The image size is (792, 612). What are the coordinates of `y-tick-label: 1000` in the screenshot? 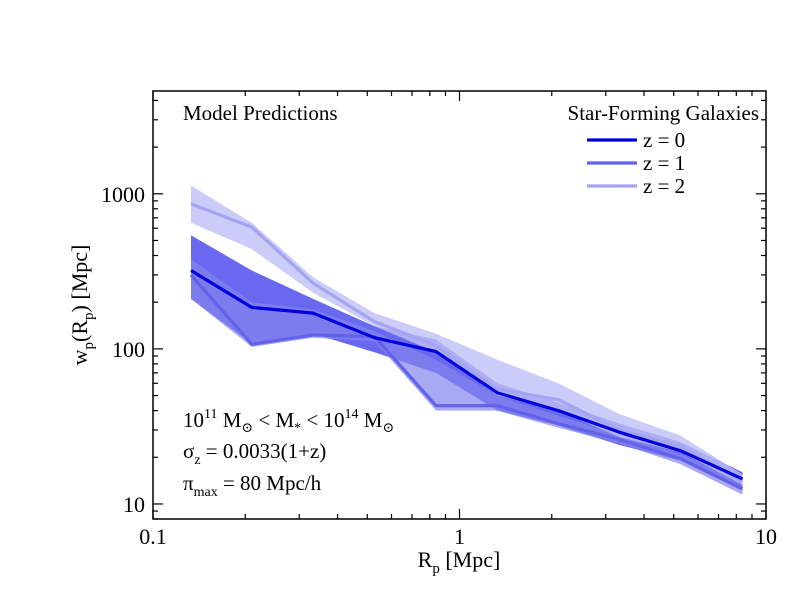 It's located at (123, 194).